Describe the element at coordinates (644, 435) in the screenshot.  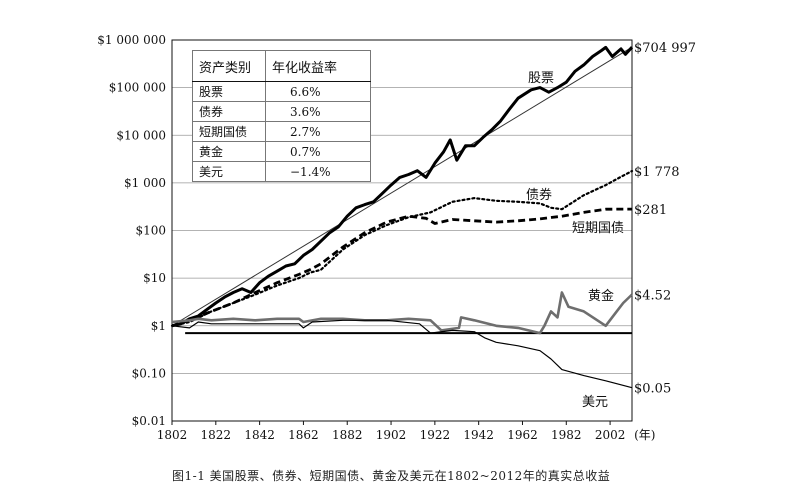
I see `x-unit-label: (年)` at that location.